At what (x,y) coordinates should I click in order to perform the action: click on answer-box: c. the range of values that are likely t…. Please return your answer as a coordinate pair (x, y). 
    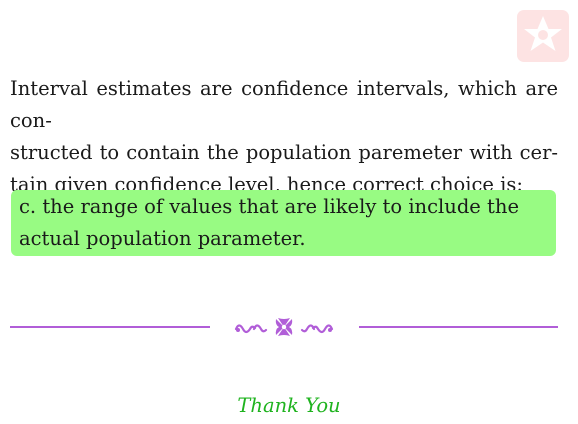
    Looking at the image, I should click on (283, 223).